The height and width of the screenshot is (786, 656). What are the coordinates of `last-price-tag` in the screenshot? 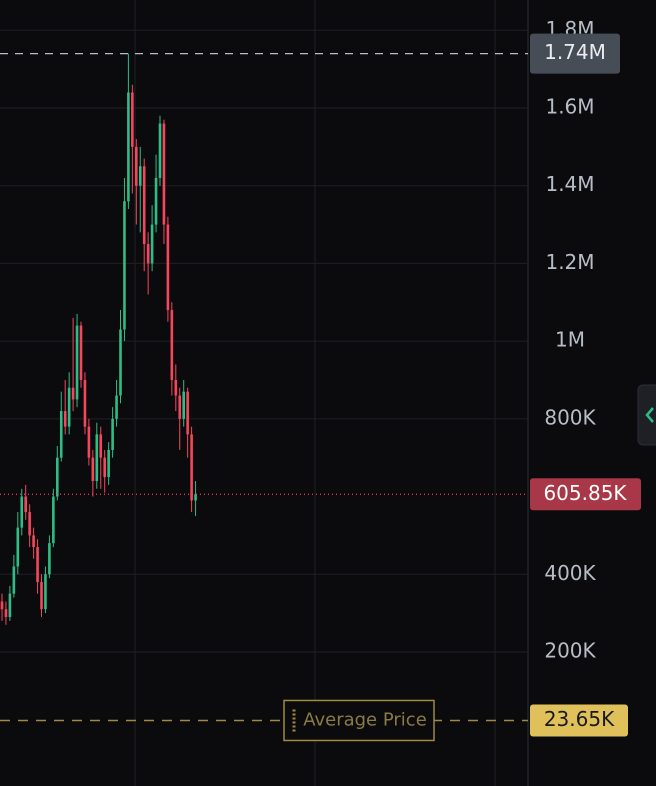 It's located at (585, 494).